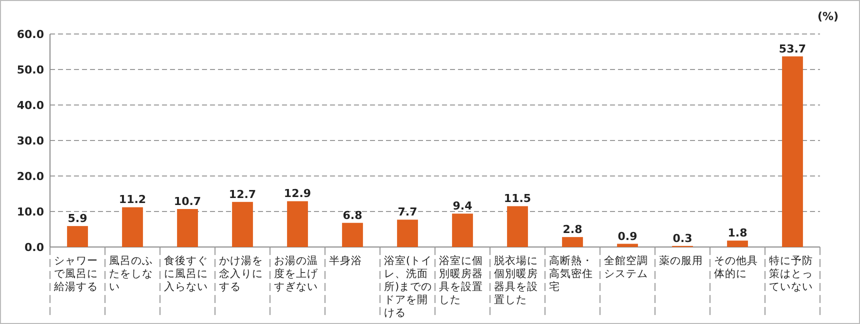  I want to click on x-tick-label: 浴室に個別暖房器具を設置した, so click(461, 280).